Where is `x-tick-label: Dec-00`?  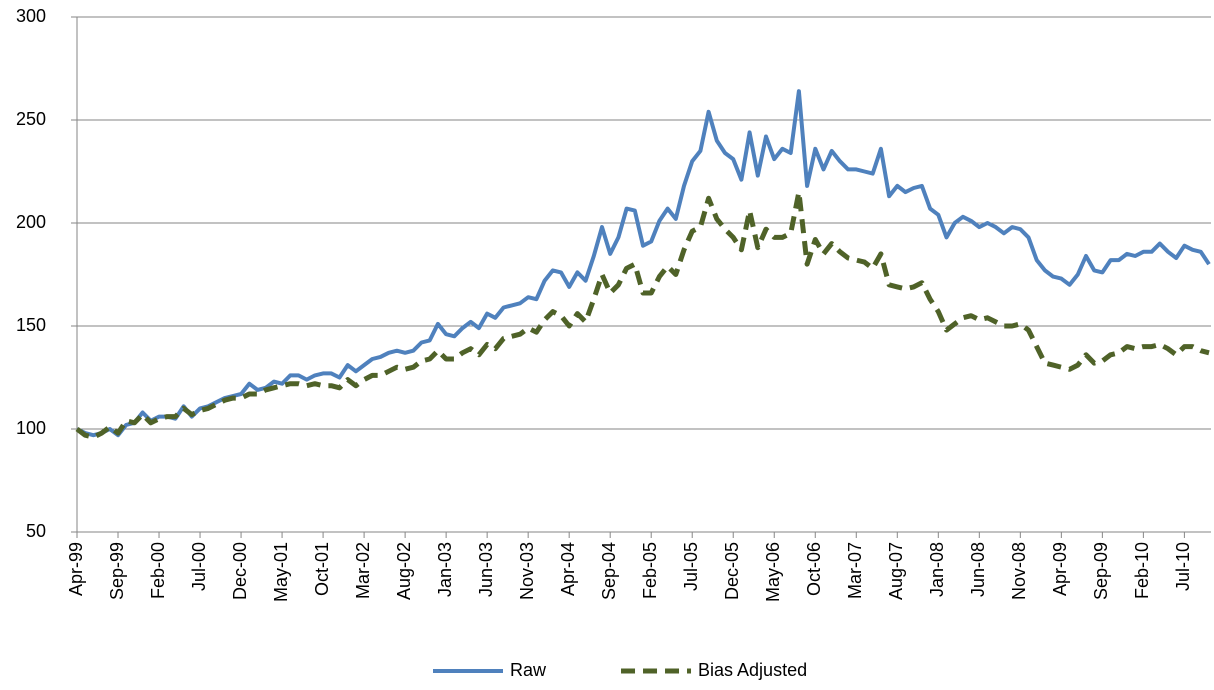
x-tick-label: Dec-00 is located at coordinates (240, 571).